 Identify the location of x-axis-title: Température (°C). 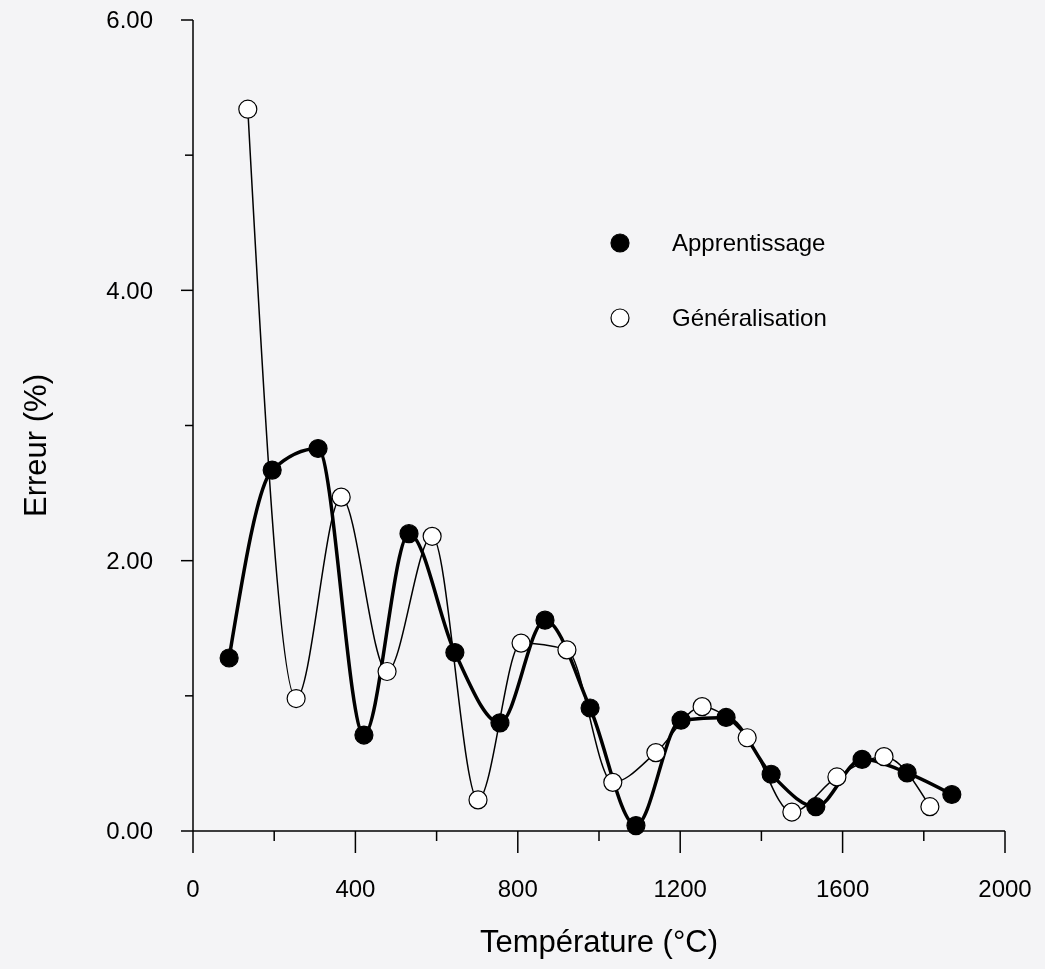
(599, 941).